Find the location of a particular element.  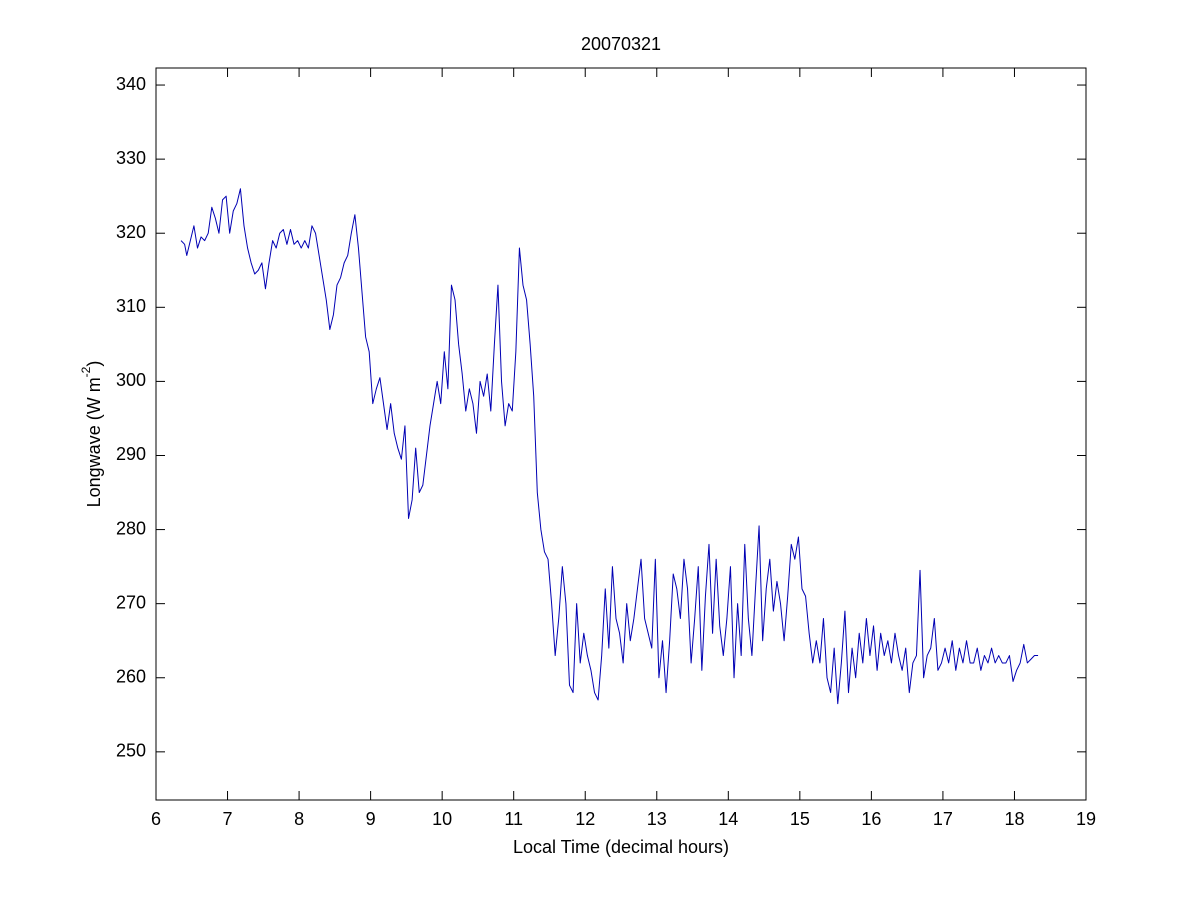

x-tick-label: 8 is located at coordinates (299, 819).